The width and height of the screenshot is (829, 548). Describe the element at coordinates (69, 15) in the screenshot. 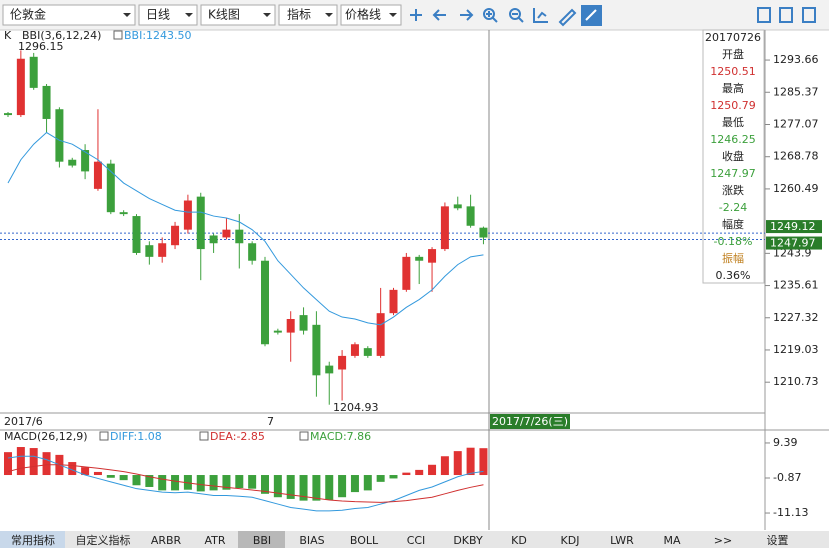

I see `symbol-dropdown: 伦敦金` at that location.